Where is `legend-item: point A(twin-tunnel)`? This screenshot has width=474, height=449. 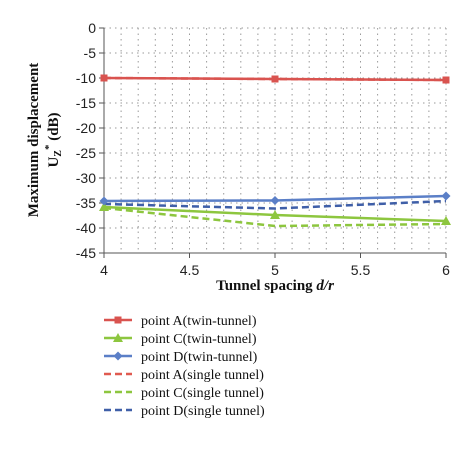
legend-item: point A(twin-tunnel) is located at coordinates (180, 321).